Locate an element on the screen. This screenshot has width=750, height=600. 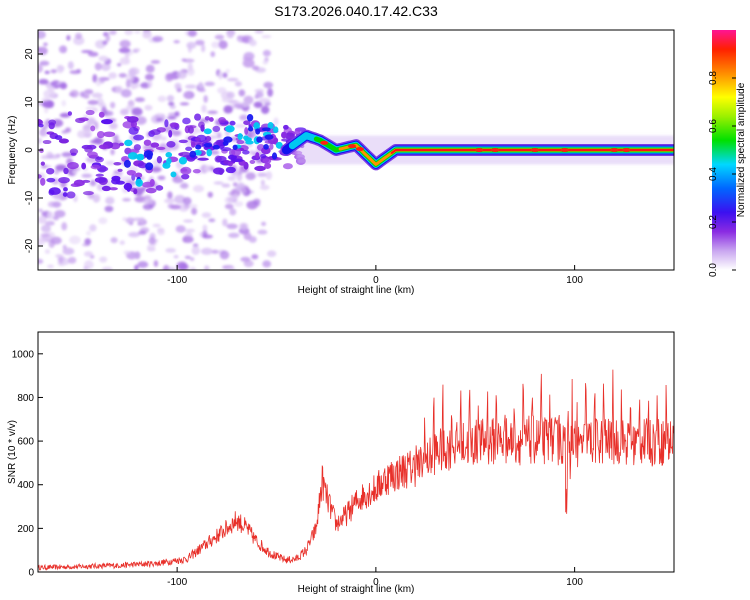
snr-y-ticks: 0 200 400 600 800 1000 is located at coordinates (27, 464).